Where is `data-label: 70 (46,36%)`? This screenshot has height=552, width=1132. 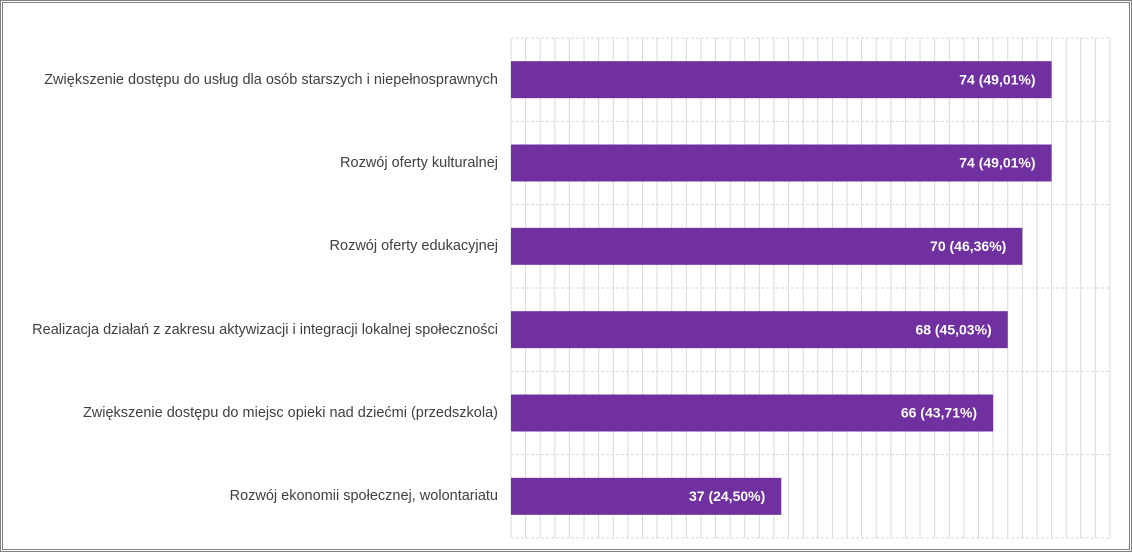 data-label: 70 (46,36%) is located at coordinates (968, 246).